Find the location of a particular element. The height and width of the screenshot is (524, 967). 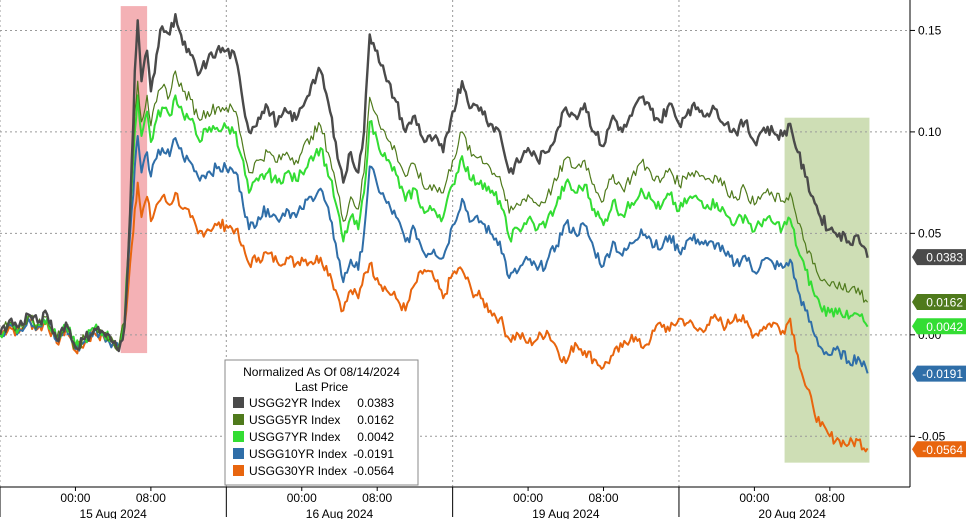

x-tick-label-3: 00:00 is located at coordinates (302, 498).